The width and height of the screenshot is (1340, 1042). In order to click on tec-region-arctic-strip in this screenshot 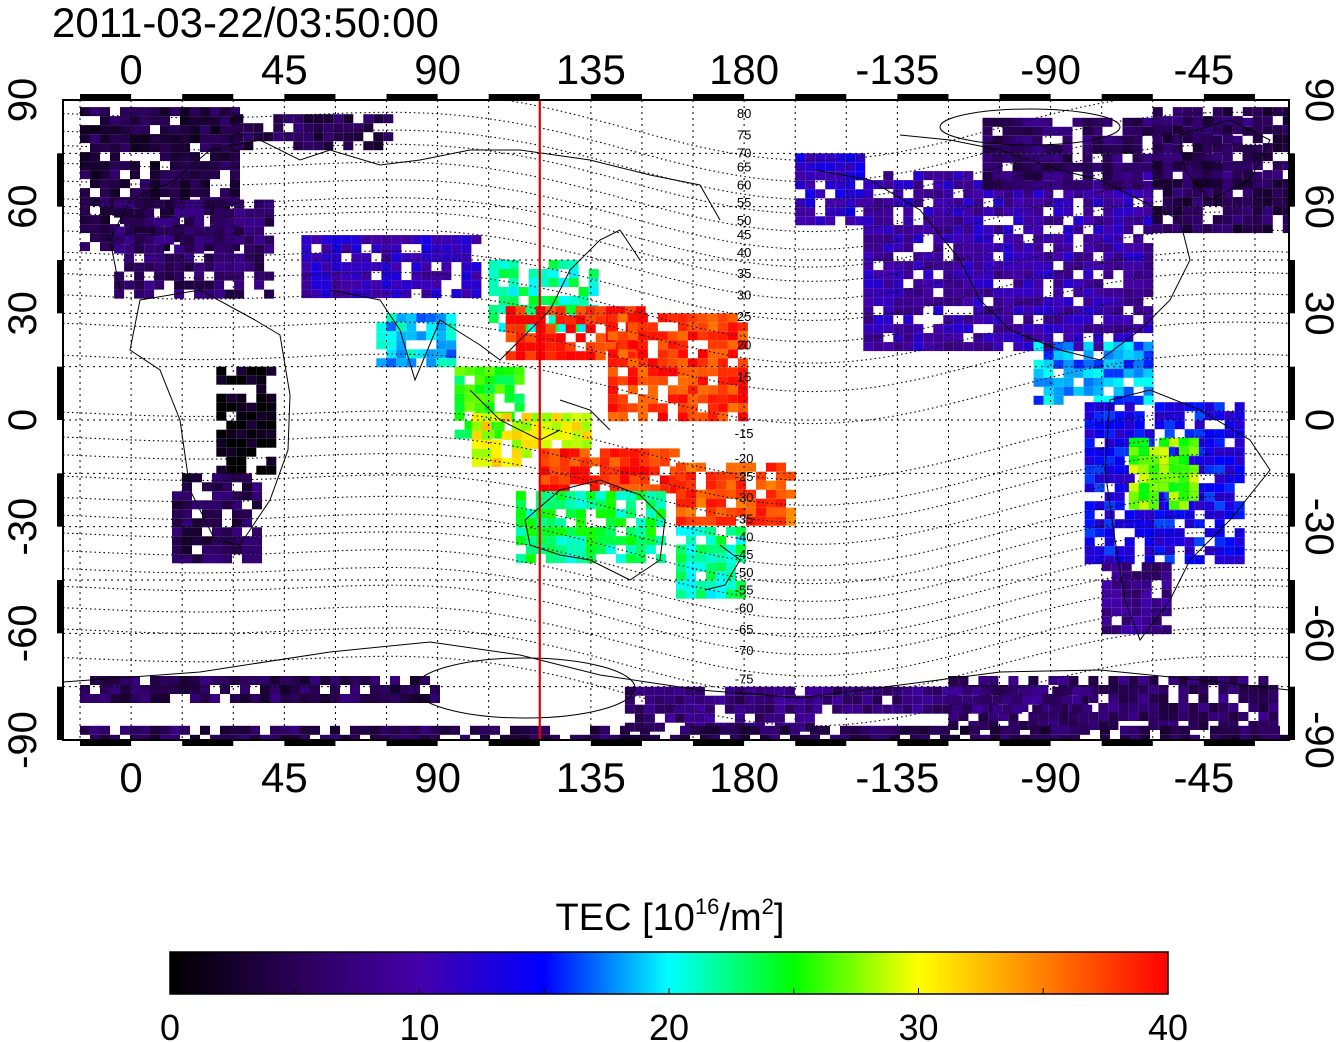, I will do `click(313, 132)`.